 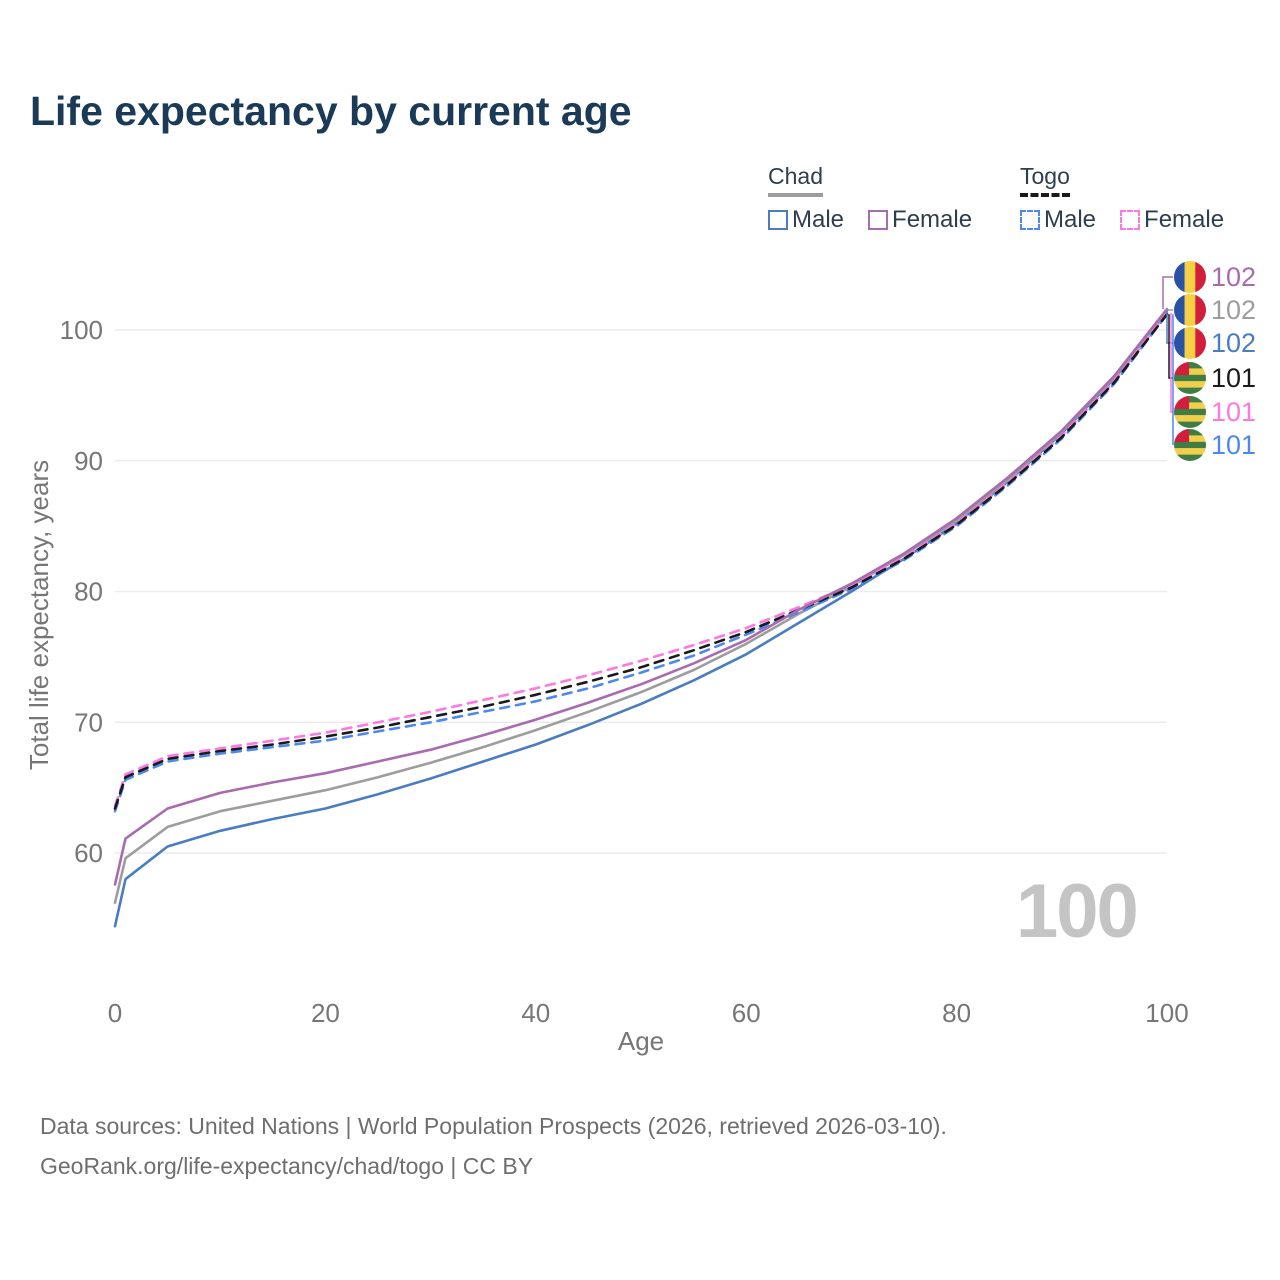 What do you see at coordinates (1122, 198) in the screenshot?
I see `legend-group-togo: Togo Male Female` at bounding box center [1122, 198].